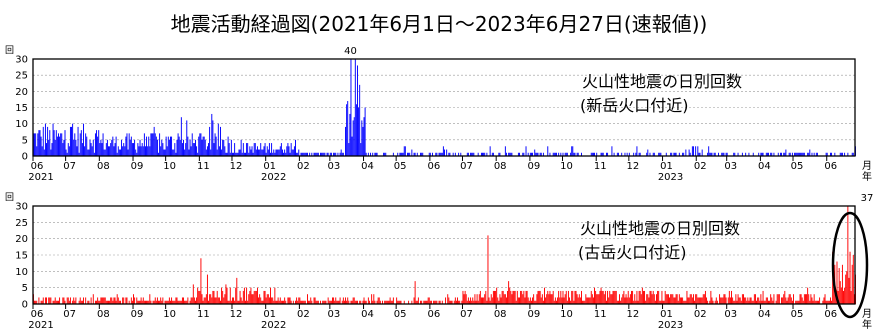  What do you see at coordinates (21, 76) in the screenshot?
I see `y-tick-label: 25` at bounding box center [21, 76].